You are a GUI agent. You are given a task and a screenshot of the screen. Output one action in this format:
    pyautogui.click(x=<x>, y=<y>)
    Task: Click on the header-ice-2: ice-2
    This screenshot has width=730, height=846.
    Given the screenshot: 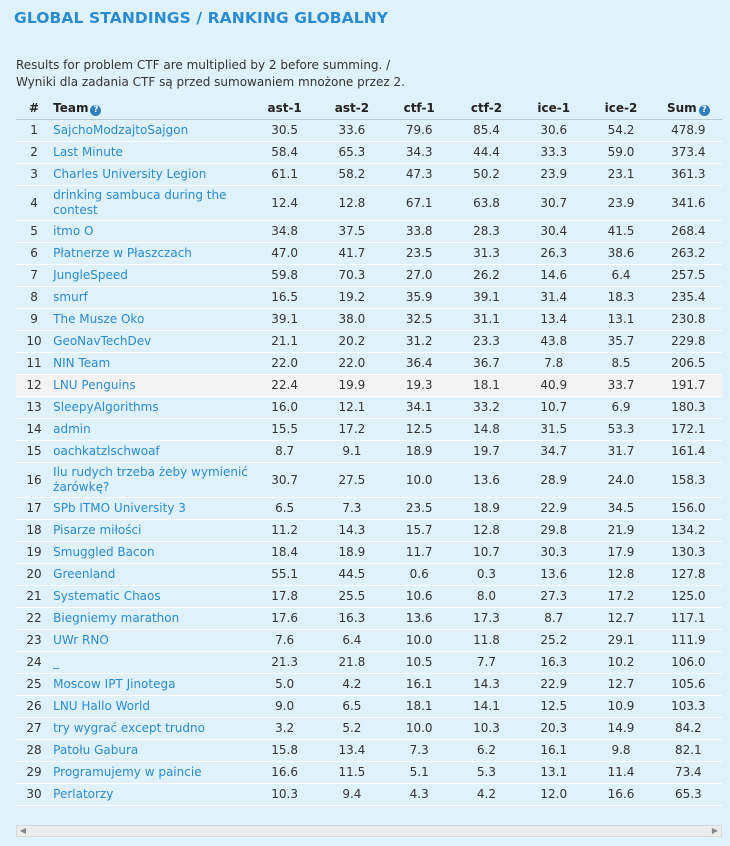 What is the action you would take?
    pyautogui.click(x=621, y=109)
    